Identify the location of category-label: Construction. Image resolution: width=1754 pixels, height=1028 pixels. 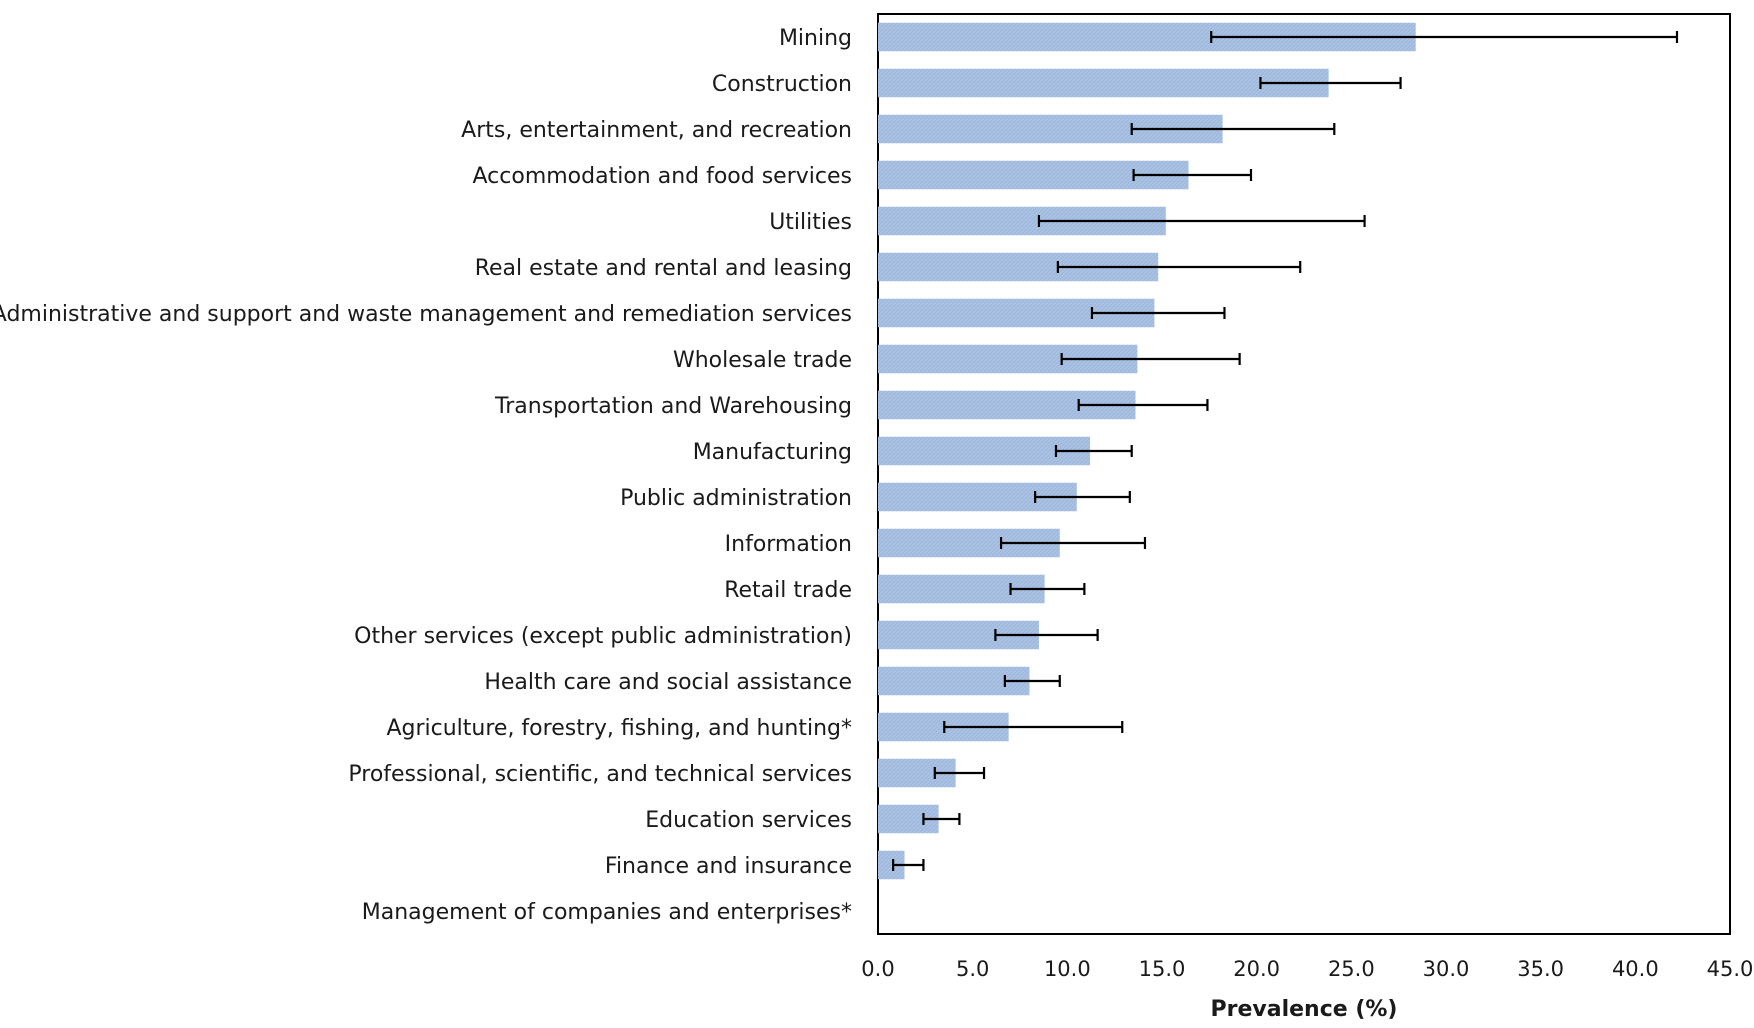
(782, 84).